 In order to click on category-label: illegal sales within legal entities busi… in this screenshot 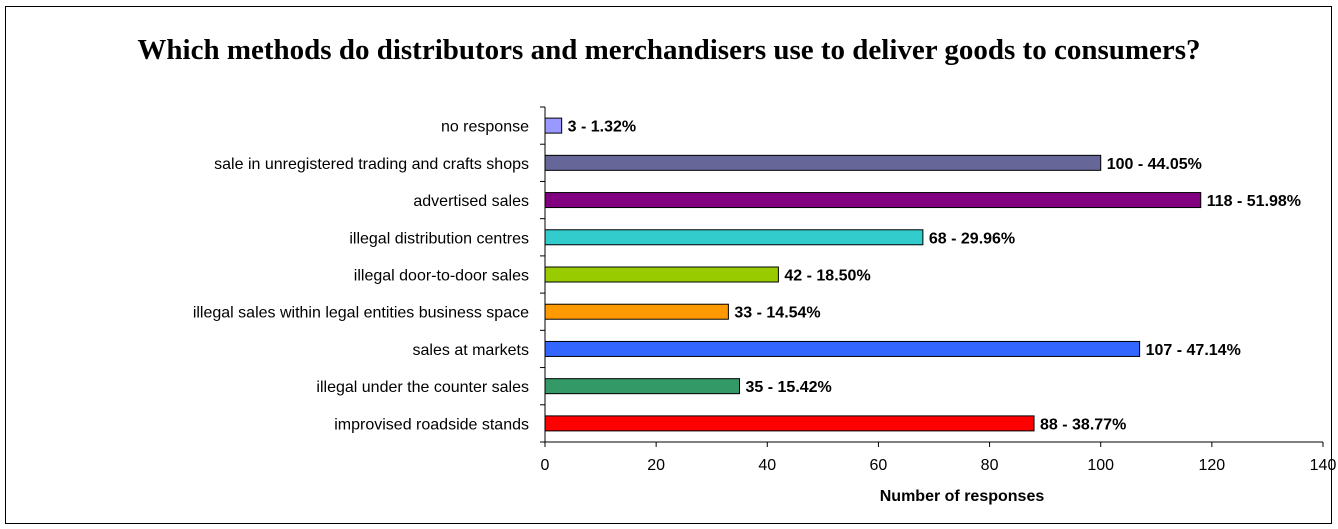, I will do `click(361, 313)`.